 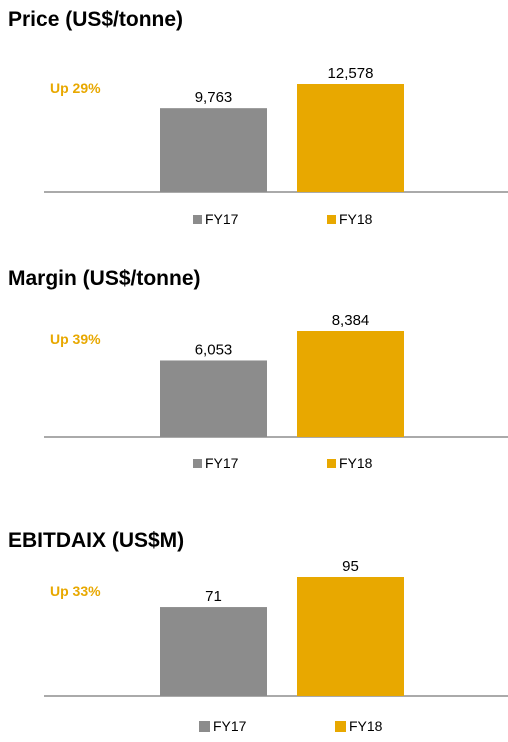 What do you see at coordinates (213, 150) in the screenshot?
I see `price-bar-fy17` at bounding box center [213, 150].